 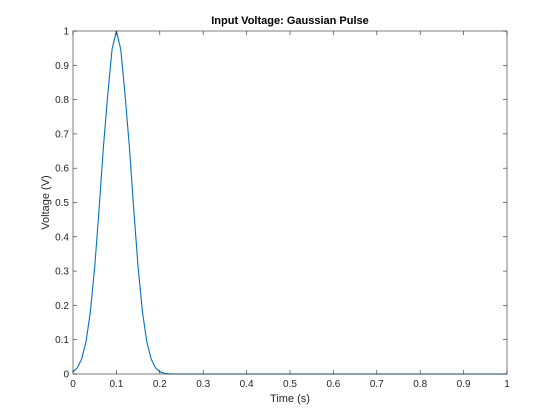 I want to click on x-tick-label: 0.6, so click(x=333, y=384).